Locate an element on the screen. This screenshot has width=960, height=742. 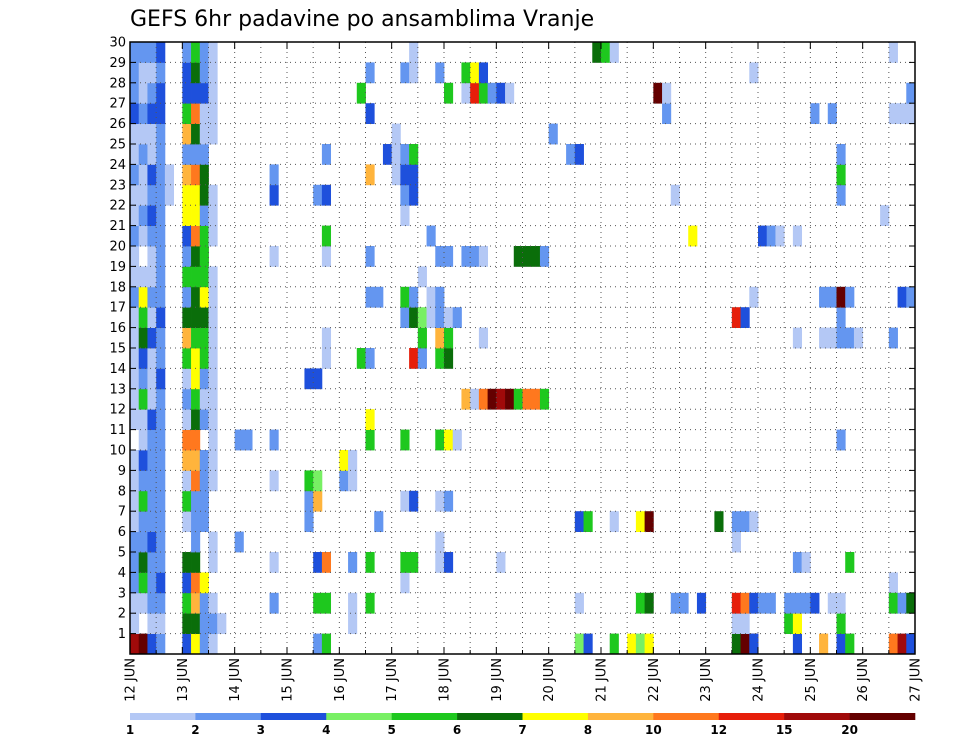
y-tick-label: 3 is located at coordinates (122, 593).